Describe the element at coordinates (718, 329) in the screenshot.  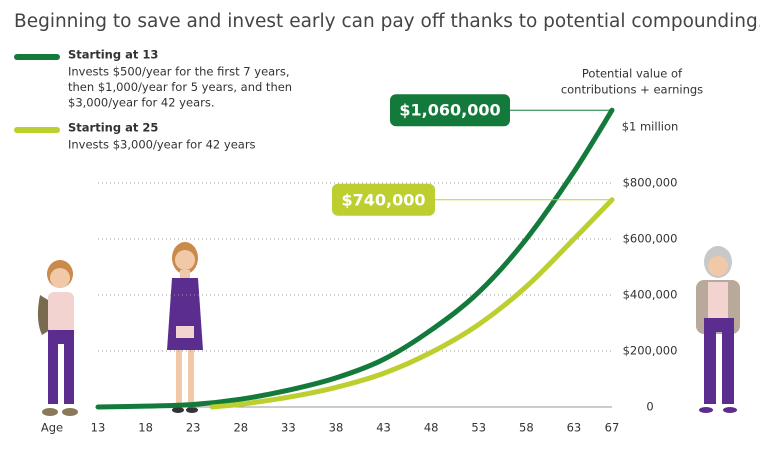
I see `illustration-senior` at that location.